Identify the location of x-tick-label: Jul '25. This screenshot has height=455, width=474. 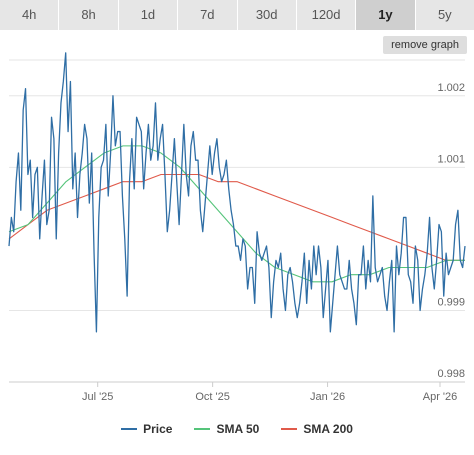
(97, 397).